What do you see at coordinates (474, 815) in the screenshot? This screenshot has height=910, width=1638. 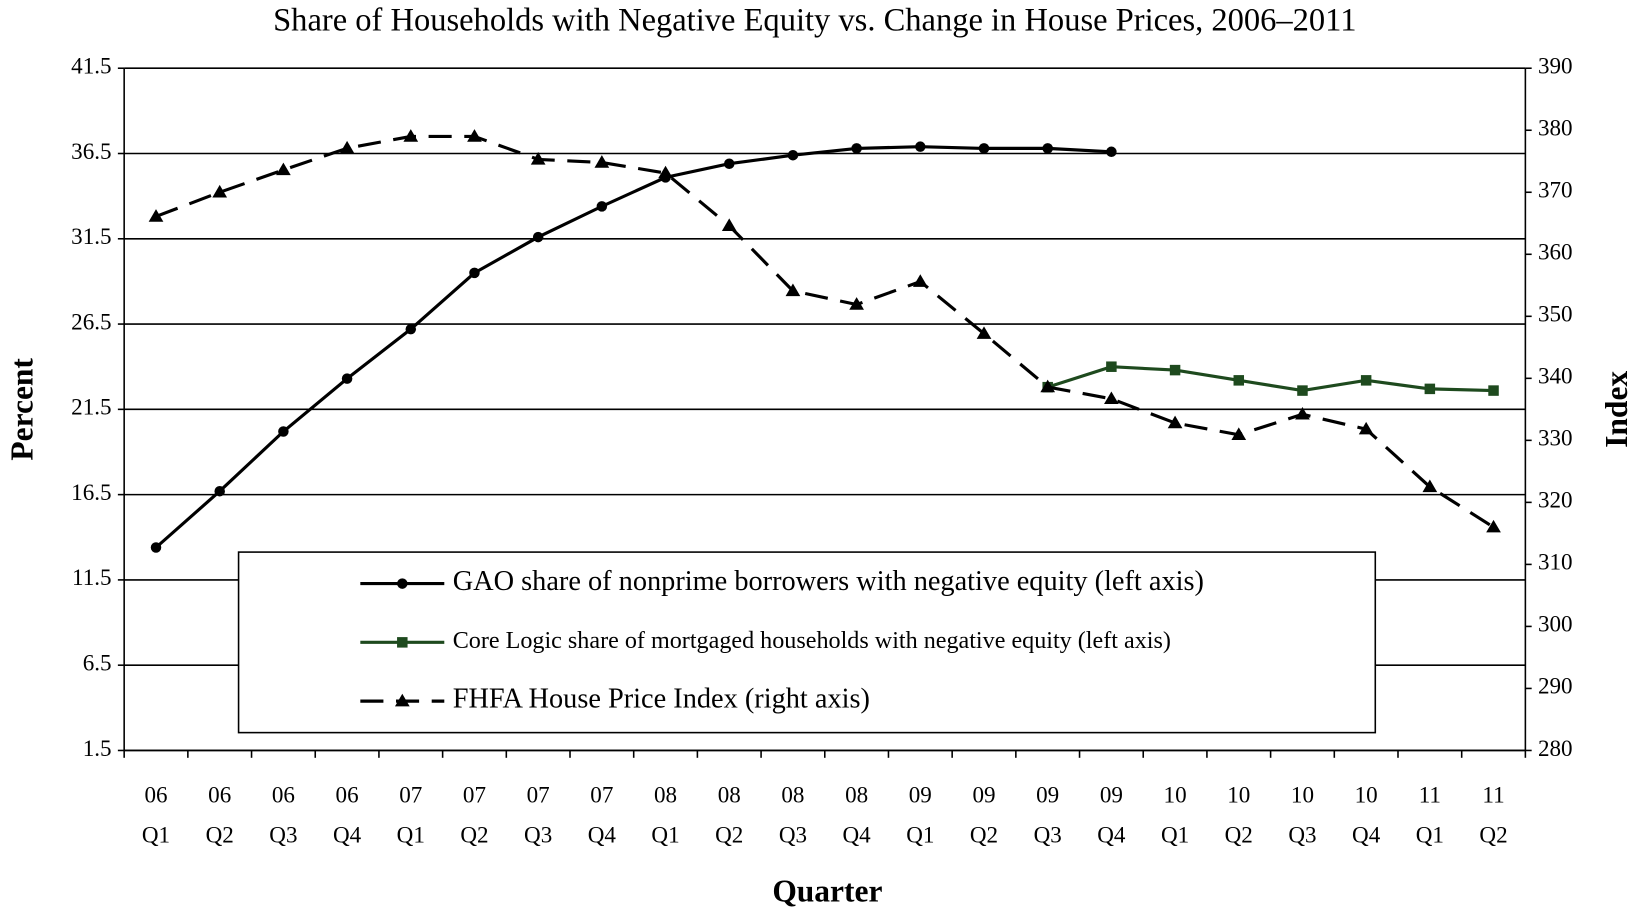 I see `x-tick-label: 07 Q2` at bounding box center [474, 815].